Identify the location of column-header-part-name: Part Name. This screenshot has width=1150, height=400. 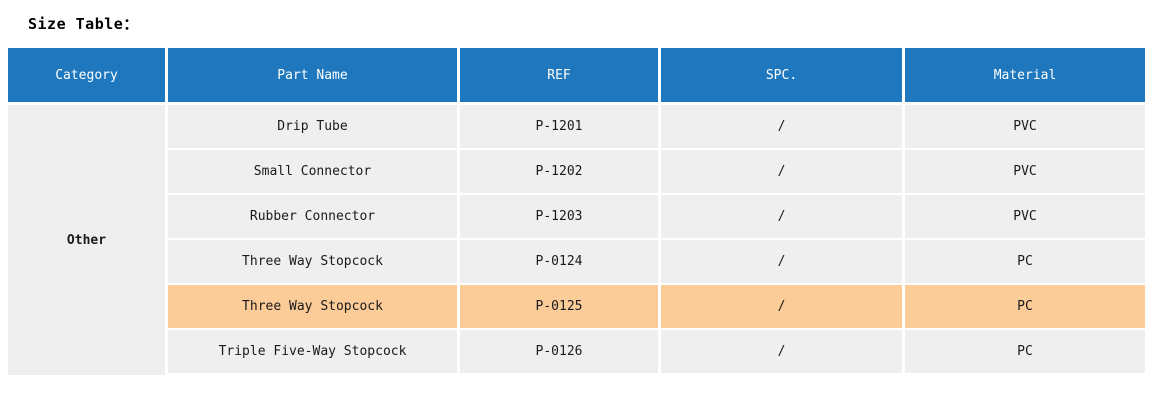
(314, 76).